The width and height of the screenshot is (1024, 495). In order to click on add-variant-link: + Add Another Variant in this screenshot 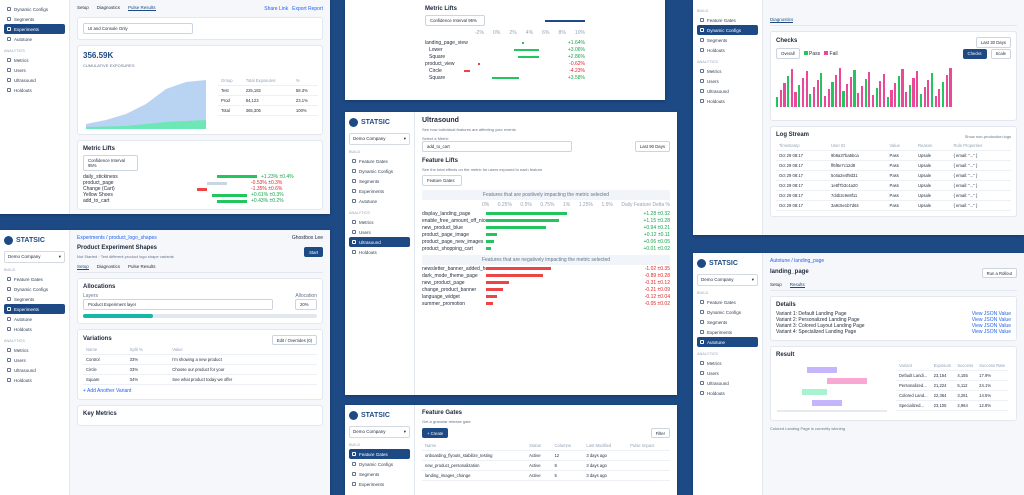, I will do `click(107, 391)`.